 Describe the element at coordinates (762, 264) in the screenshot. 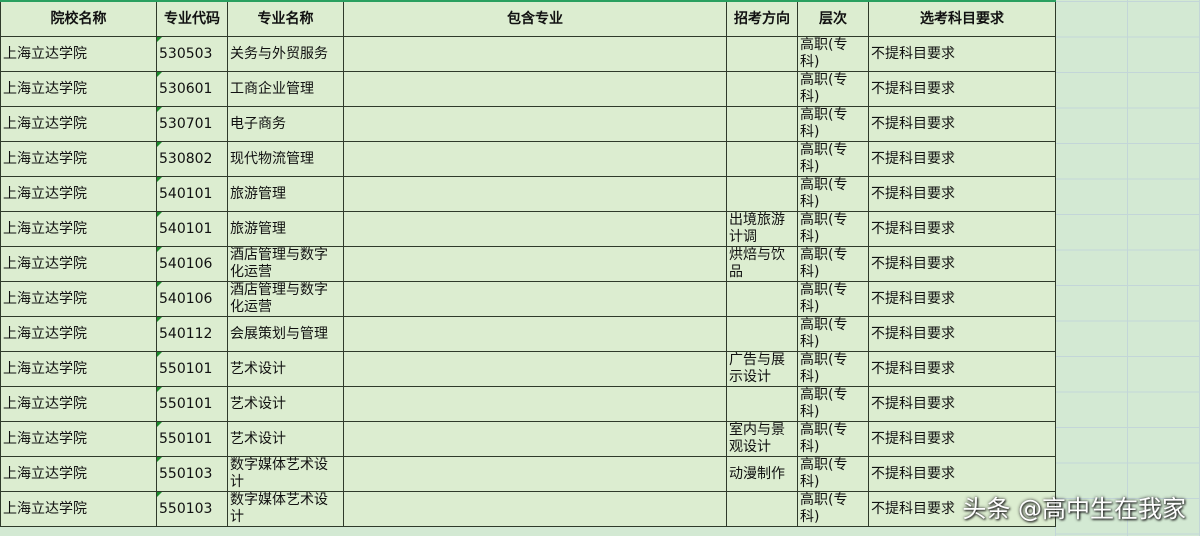

I see `cell-direction: 烘焙与饮品` at that location.